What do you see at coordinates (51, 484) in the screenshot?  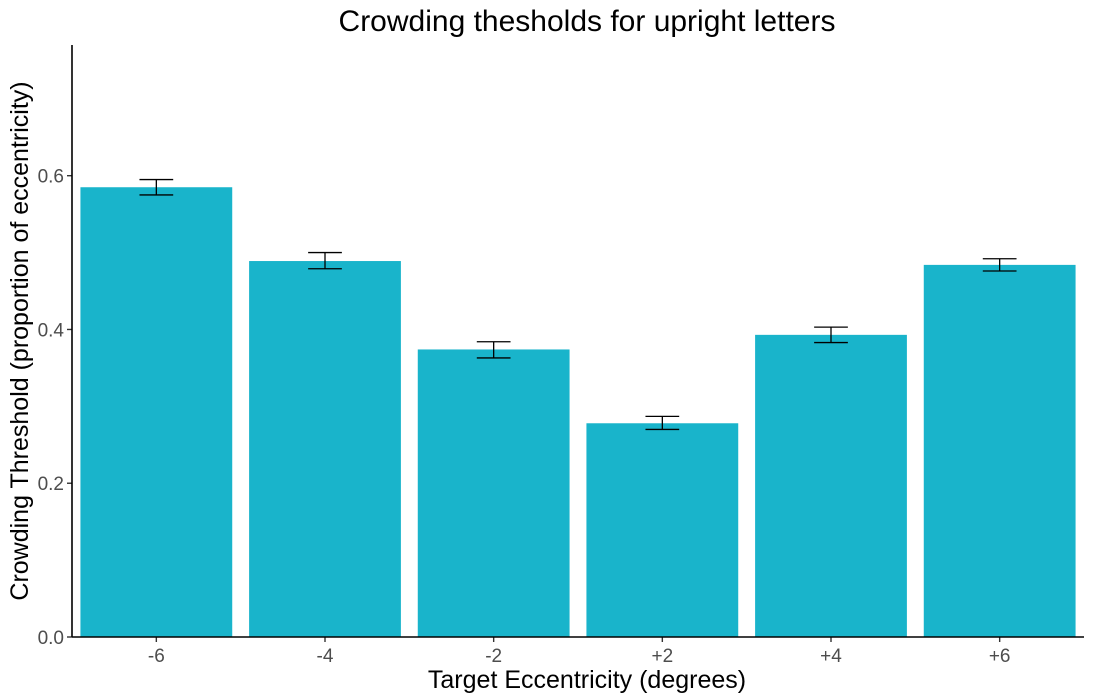 I see `y-tick-label-1: 0.2` at bounding box center [51, 484].